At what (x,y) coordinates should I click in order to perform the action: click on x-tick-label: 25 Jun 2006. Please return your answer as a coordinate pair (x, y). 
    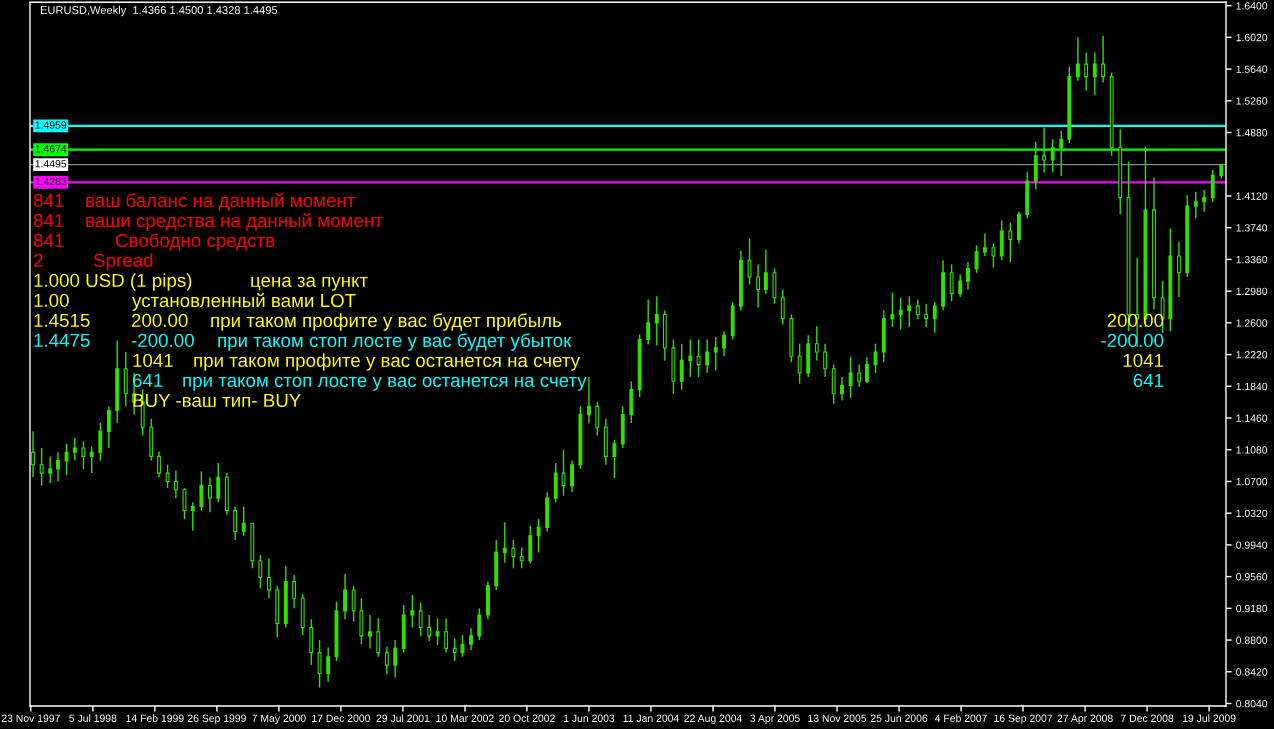
    Looking at the image, I should click on (899, 718).